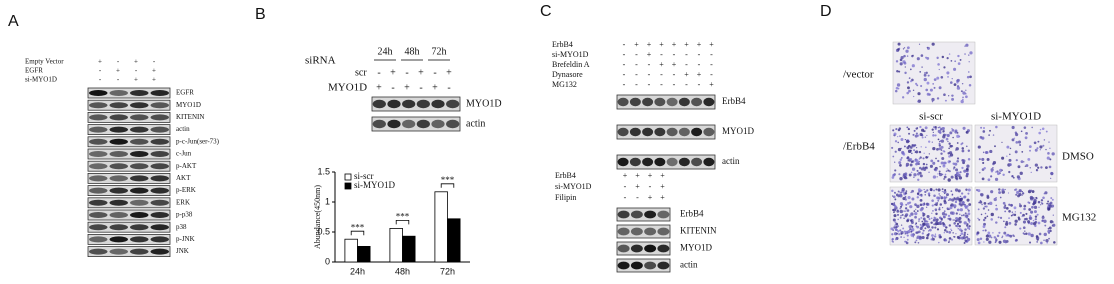 This screenshot has height=284, width=1114. What do you see at coordinates (320, 61) in the screenshot?
I see `treatment-label: siRNA` at bounding box center [320, 61].